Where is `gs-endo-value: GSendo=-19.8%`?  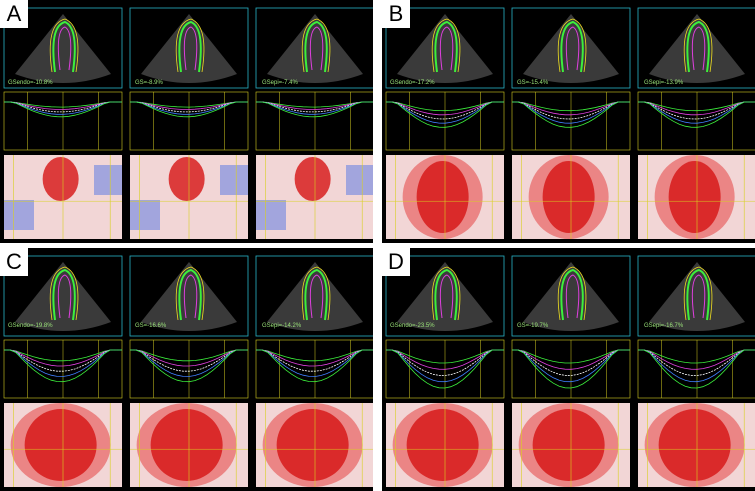
gs-endo-value: GSendo=-19.8% is located at coordinates (30, 326).